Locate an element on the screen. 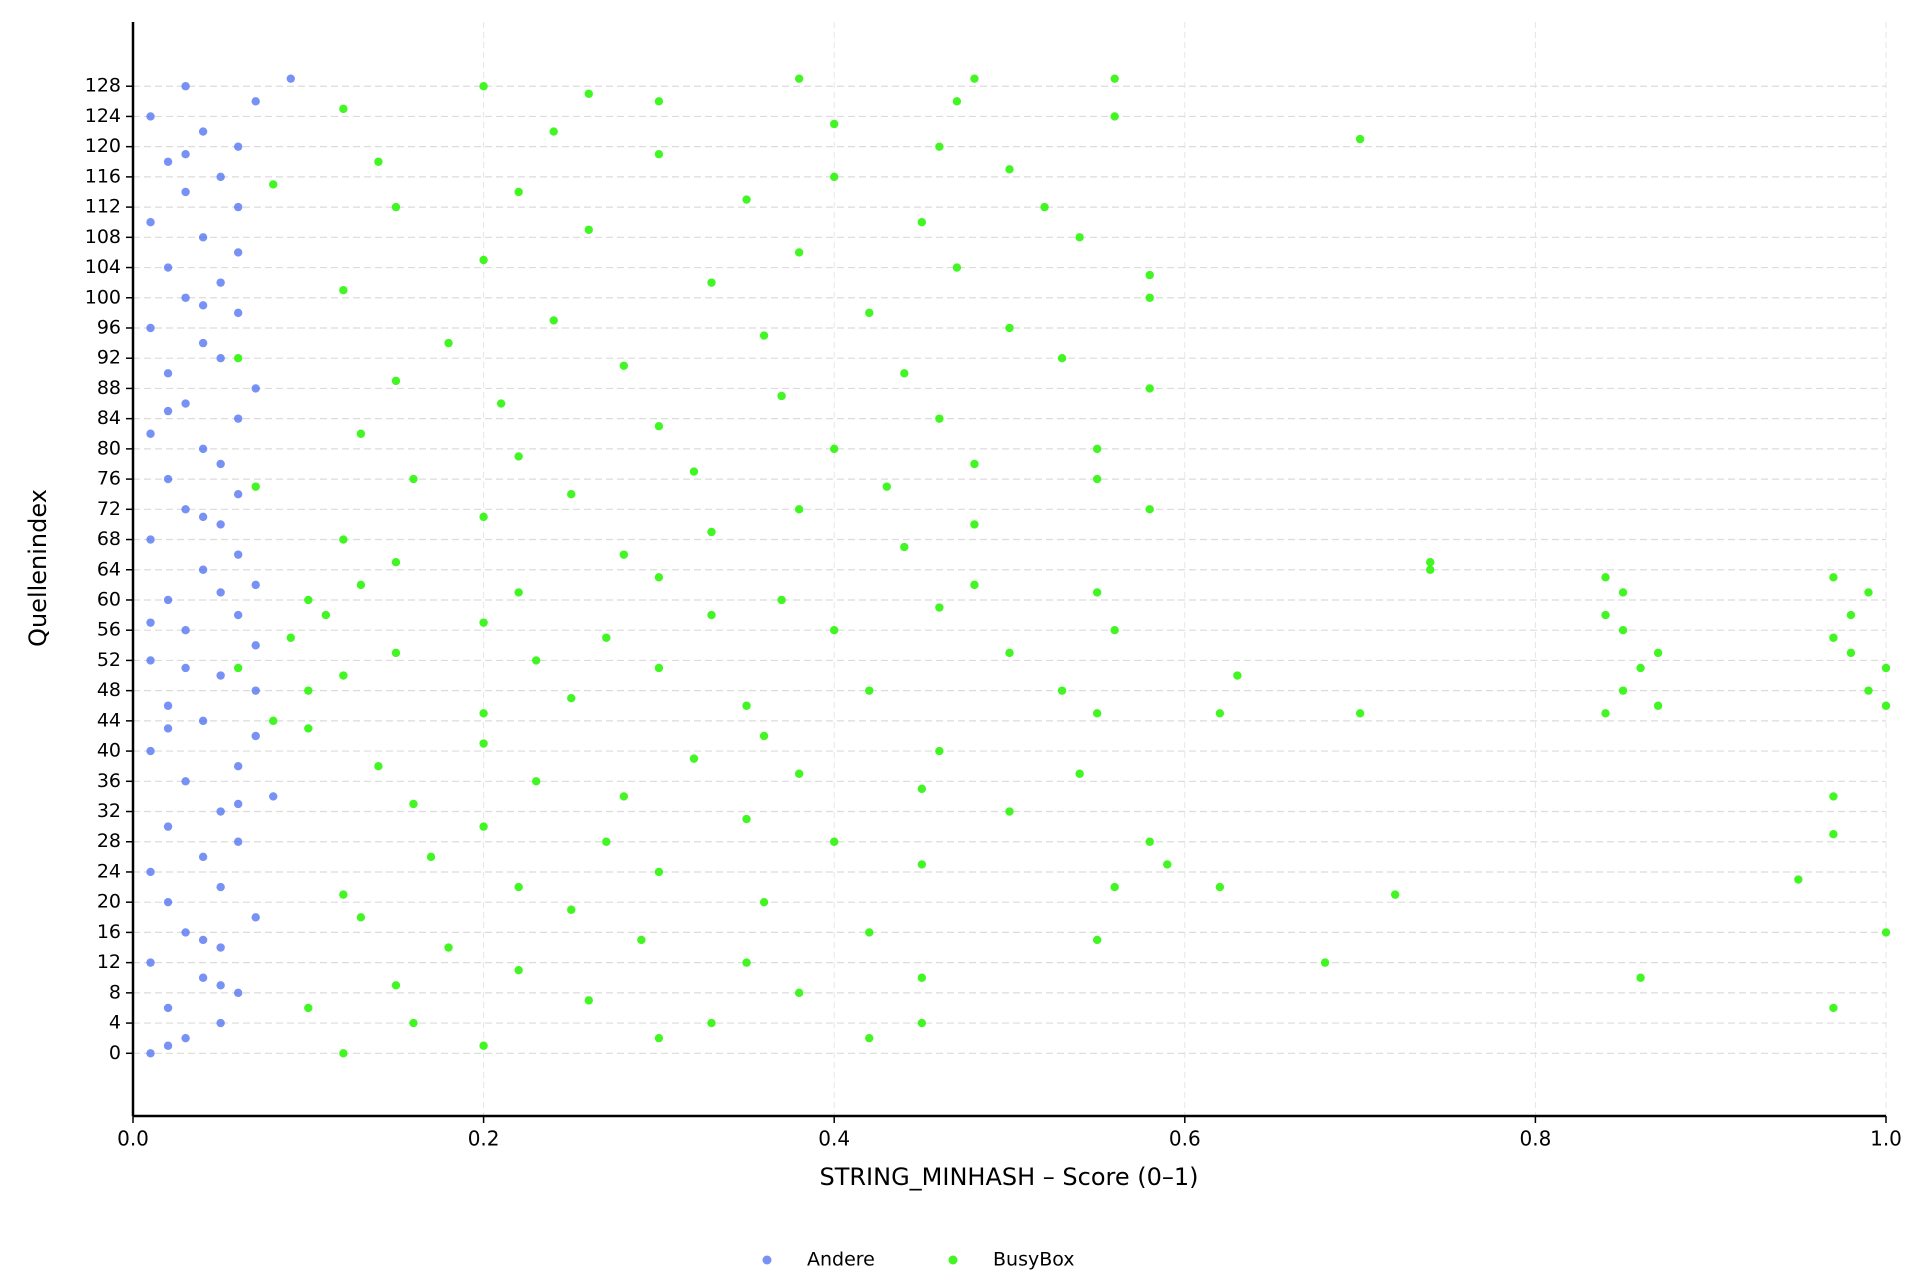  y-tick-label: 16 is located at coordinates (109, 932).